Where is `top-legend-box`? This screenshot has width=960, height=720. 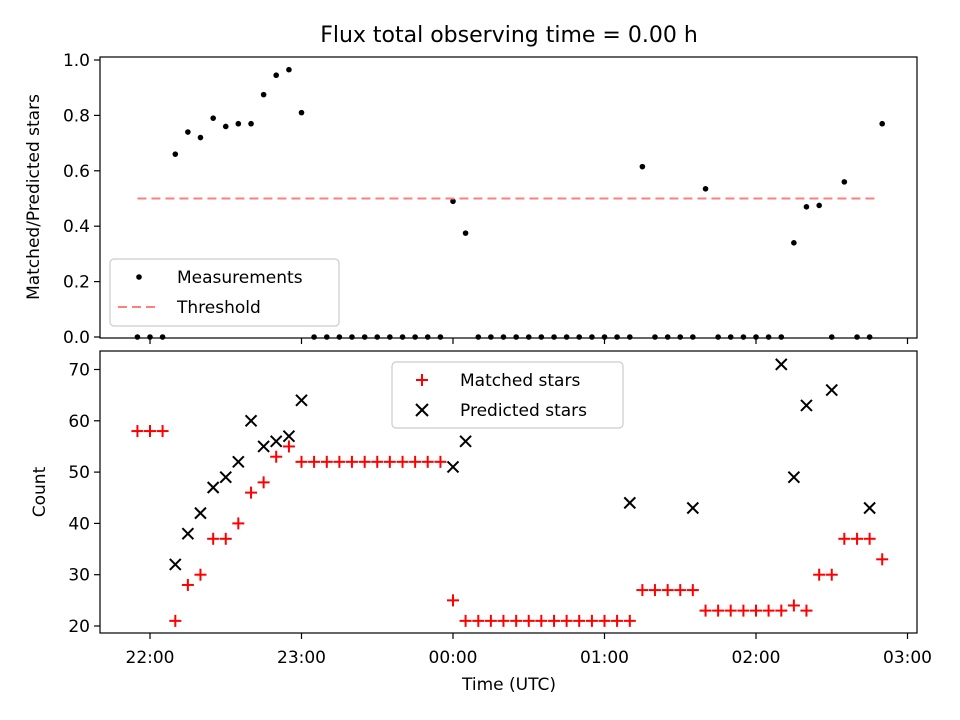 top-legend-box is located at coordinates (224, 292).